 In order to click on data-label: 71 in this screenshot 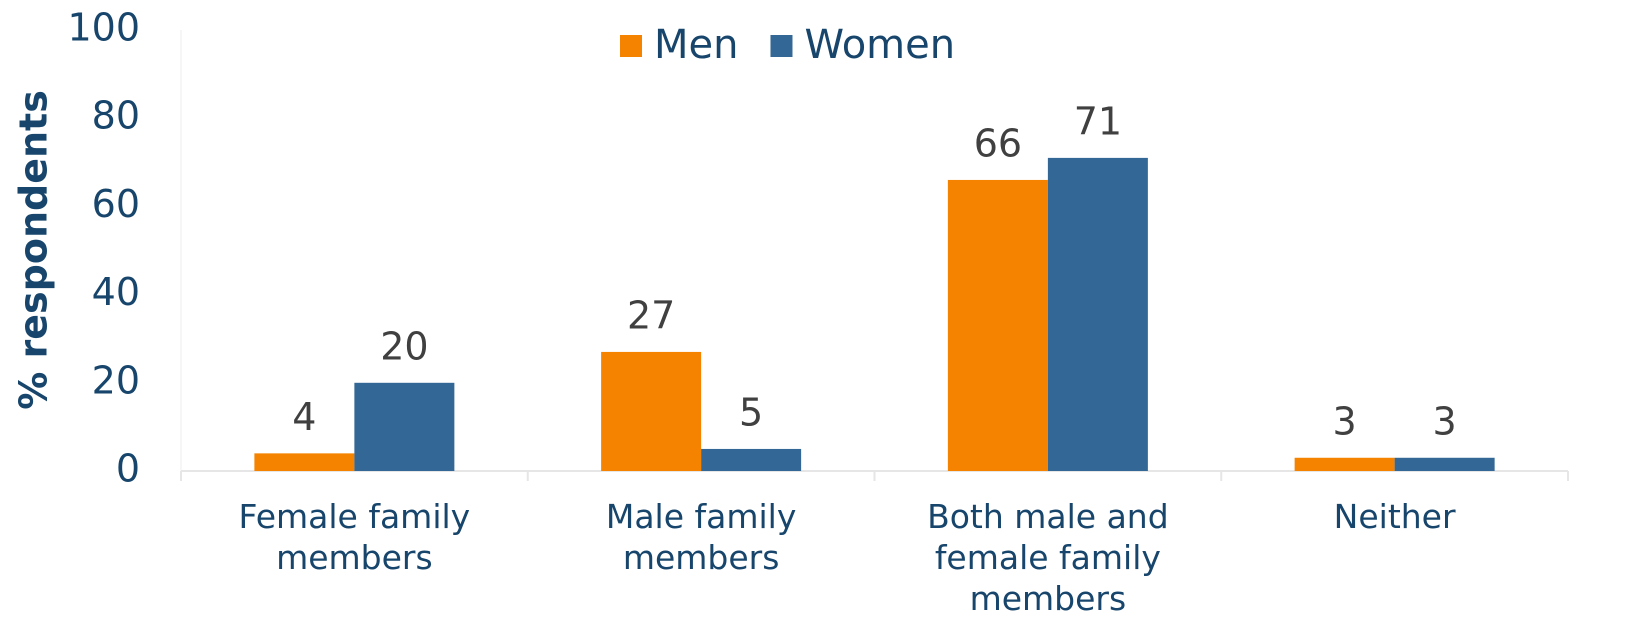, I will do `click(1098, 121)`.